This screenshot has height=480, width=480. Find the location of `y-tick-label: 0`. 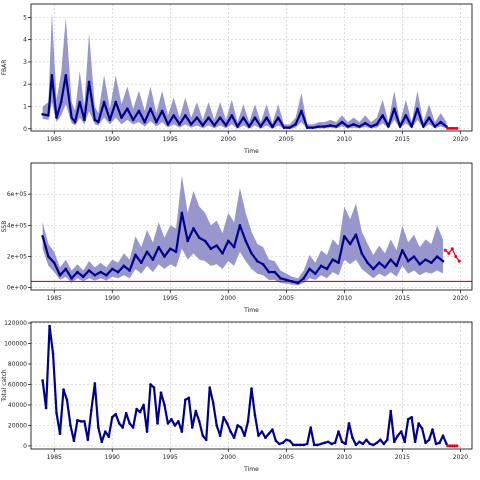

y-tick-label: 0 is located at coordinates (25, 129).